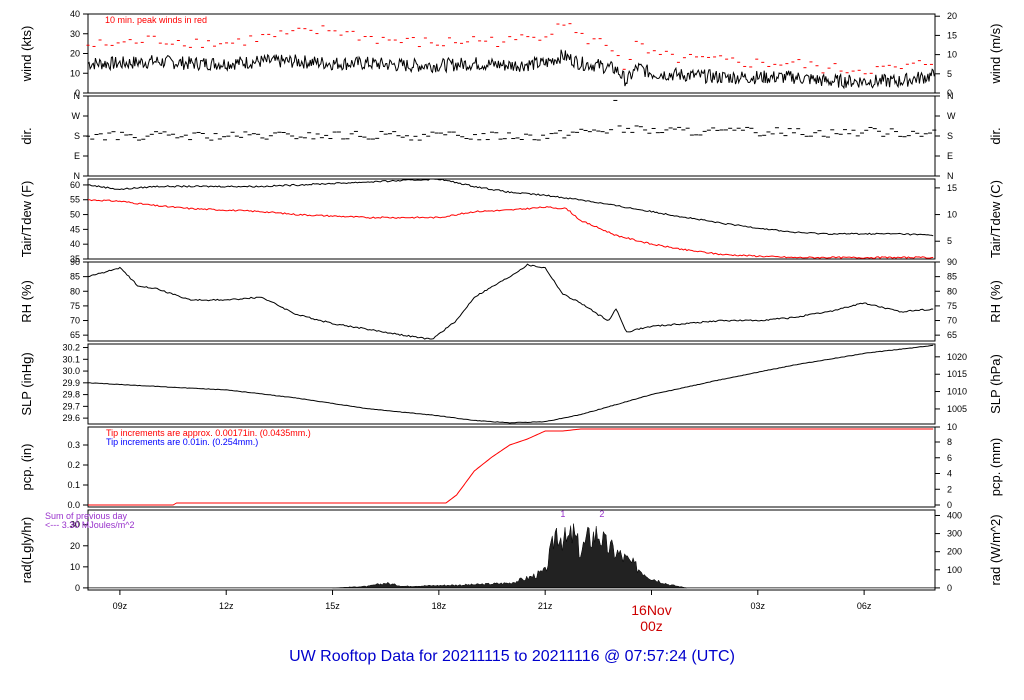  Describe the element at coordinates (75, 306) in the screenshot. I see `ytick-label-left-rh: 75` at that location.